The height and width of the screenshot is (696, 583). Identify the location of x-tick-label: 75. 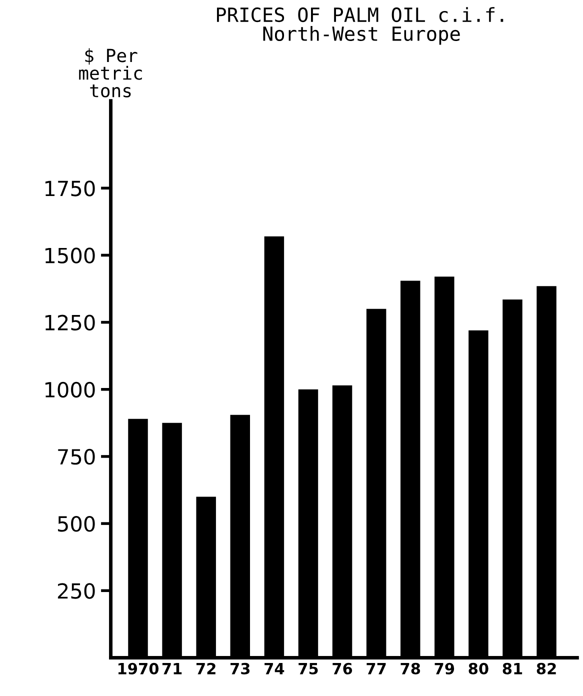
(308, 668).